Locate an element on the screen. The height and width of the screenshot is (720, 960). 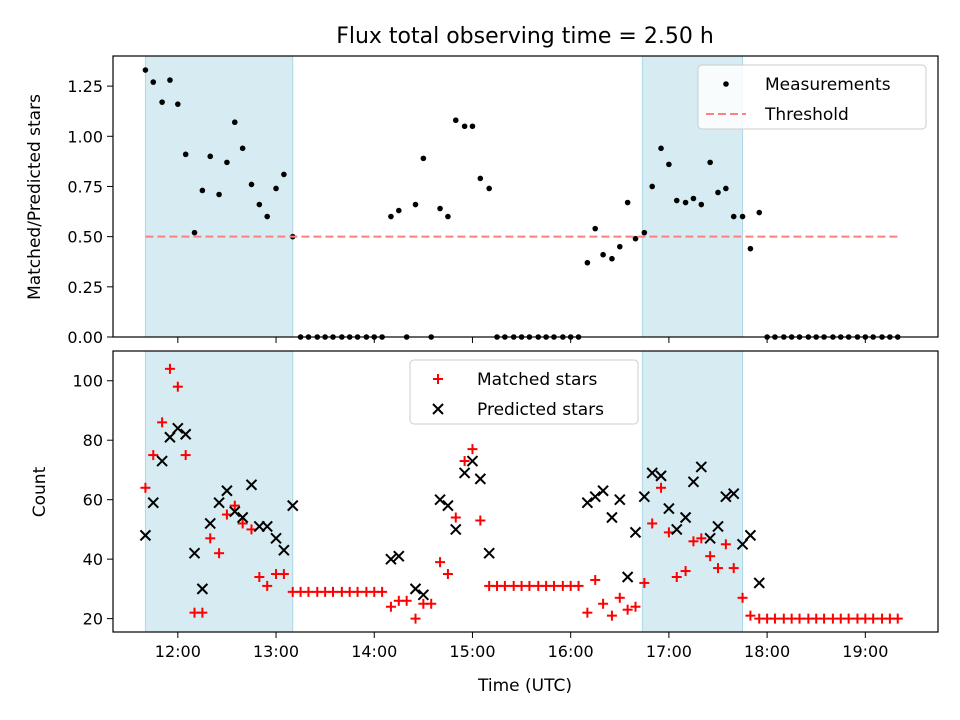
y-axis-label-count: Count is located at coordinates (40, 491).